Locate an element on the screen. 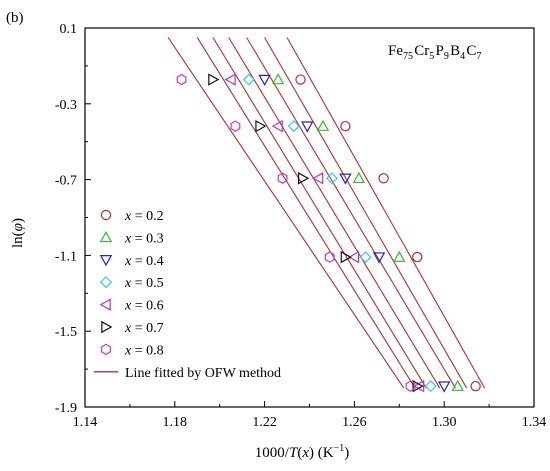  composition-element: Cr is located at coordinates (421, 51).